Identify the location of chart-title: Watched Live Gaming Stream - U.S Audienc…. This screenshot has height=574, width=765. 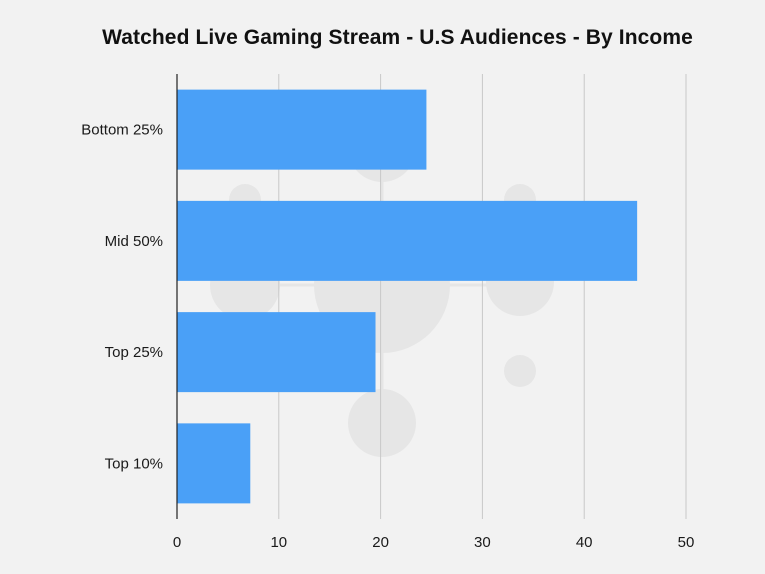
(397, 37).